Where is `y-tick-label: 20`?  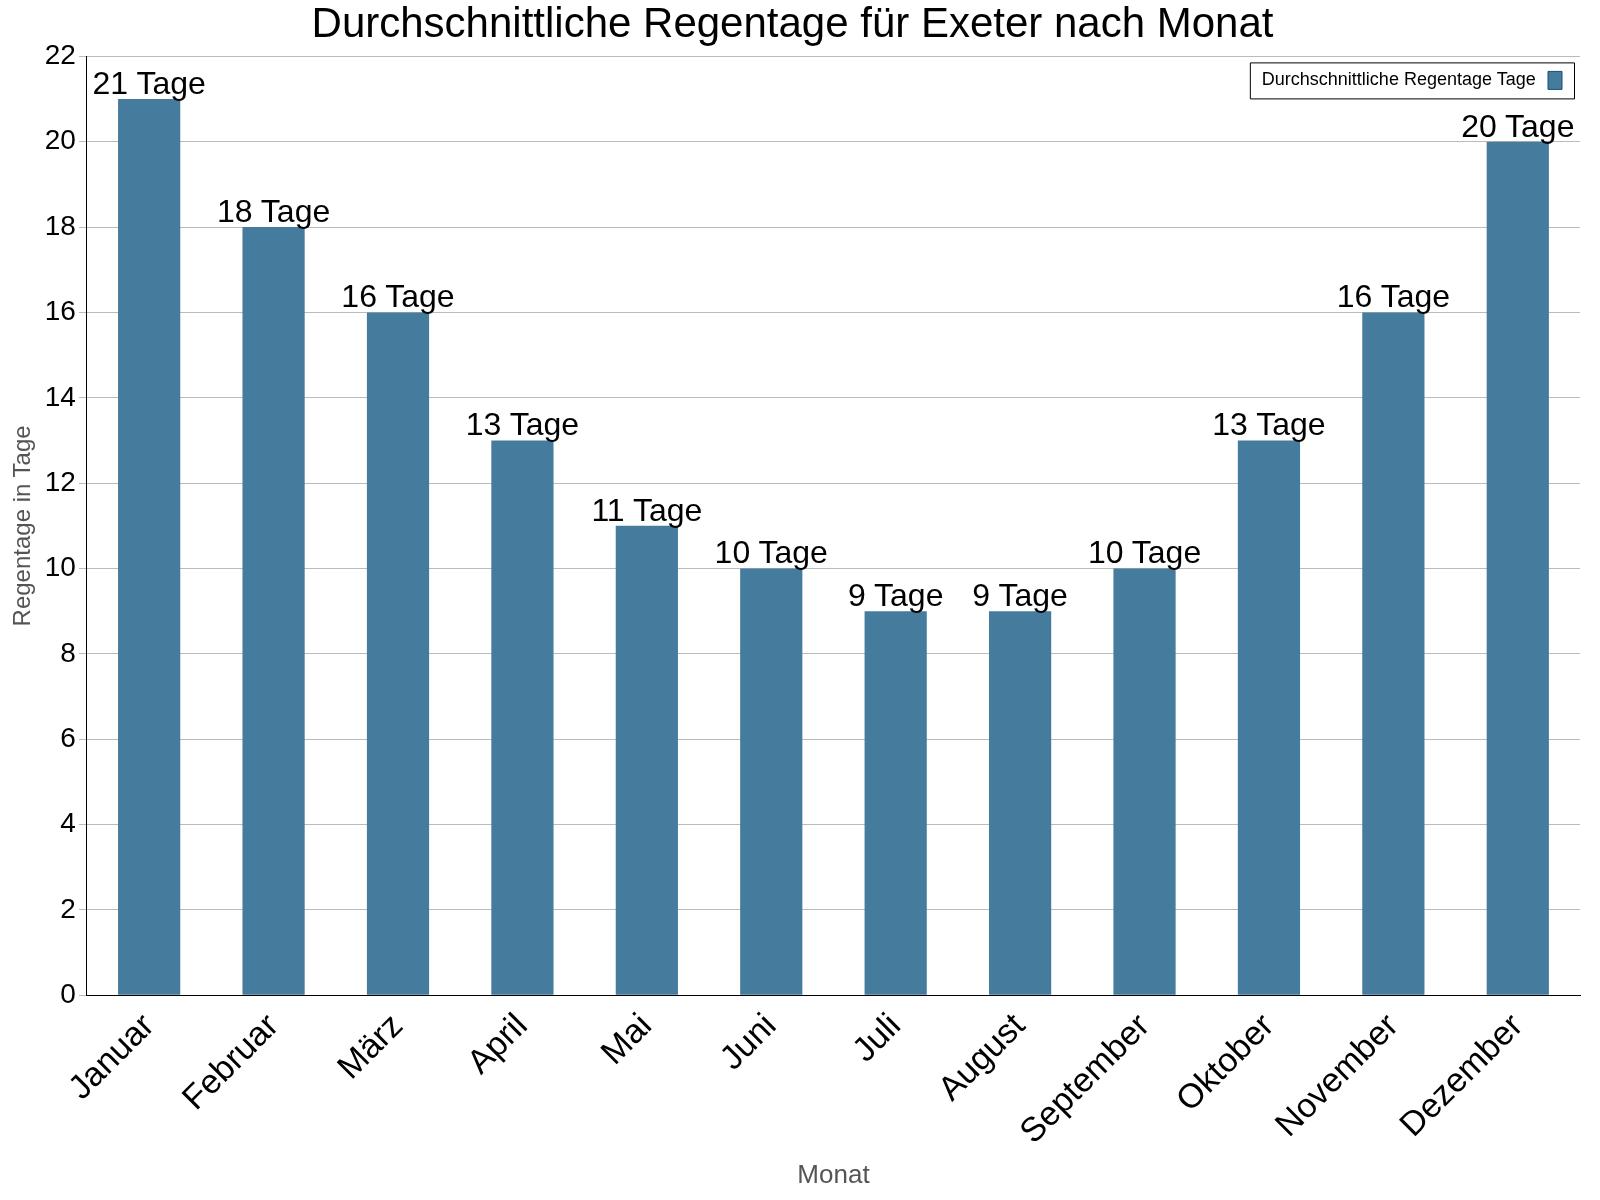
y-tick-label: 20 is located at coordinates (60, 140).